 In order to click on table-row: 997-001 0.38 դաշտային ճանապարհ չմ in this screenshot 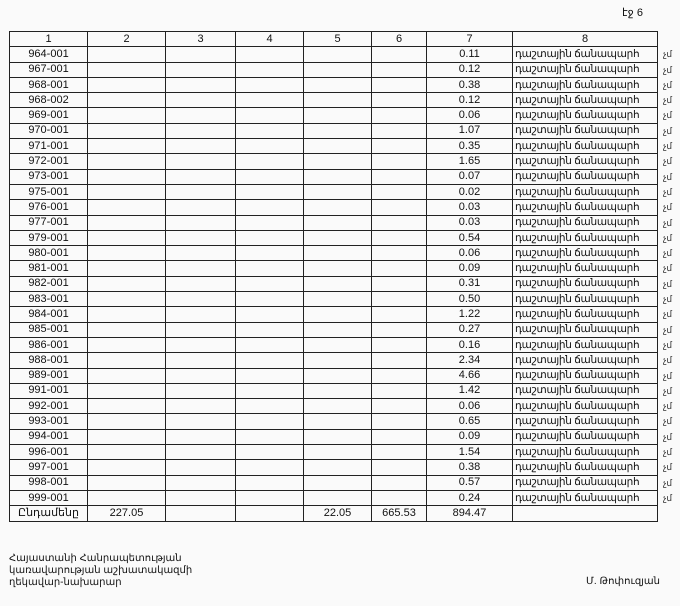, I will do `click(340, 467)`.